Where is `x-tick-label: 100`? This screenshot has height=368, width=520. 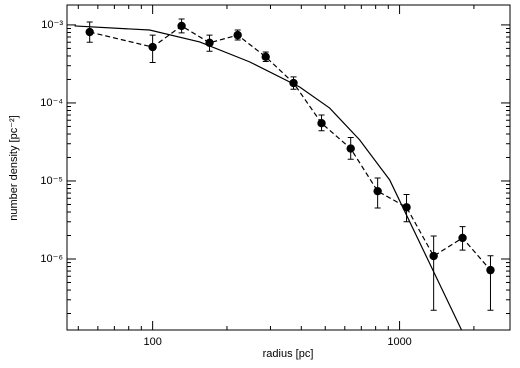
x-tick-label: 100 is located at coordinates (152, 342).